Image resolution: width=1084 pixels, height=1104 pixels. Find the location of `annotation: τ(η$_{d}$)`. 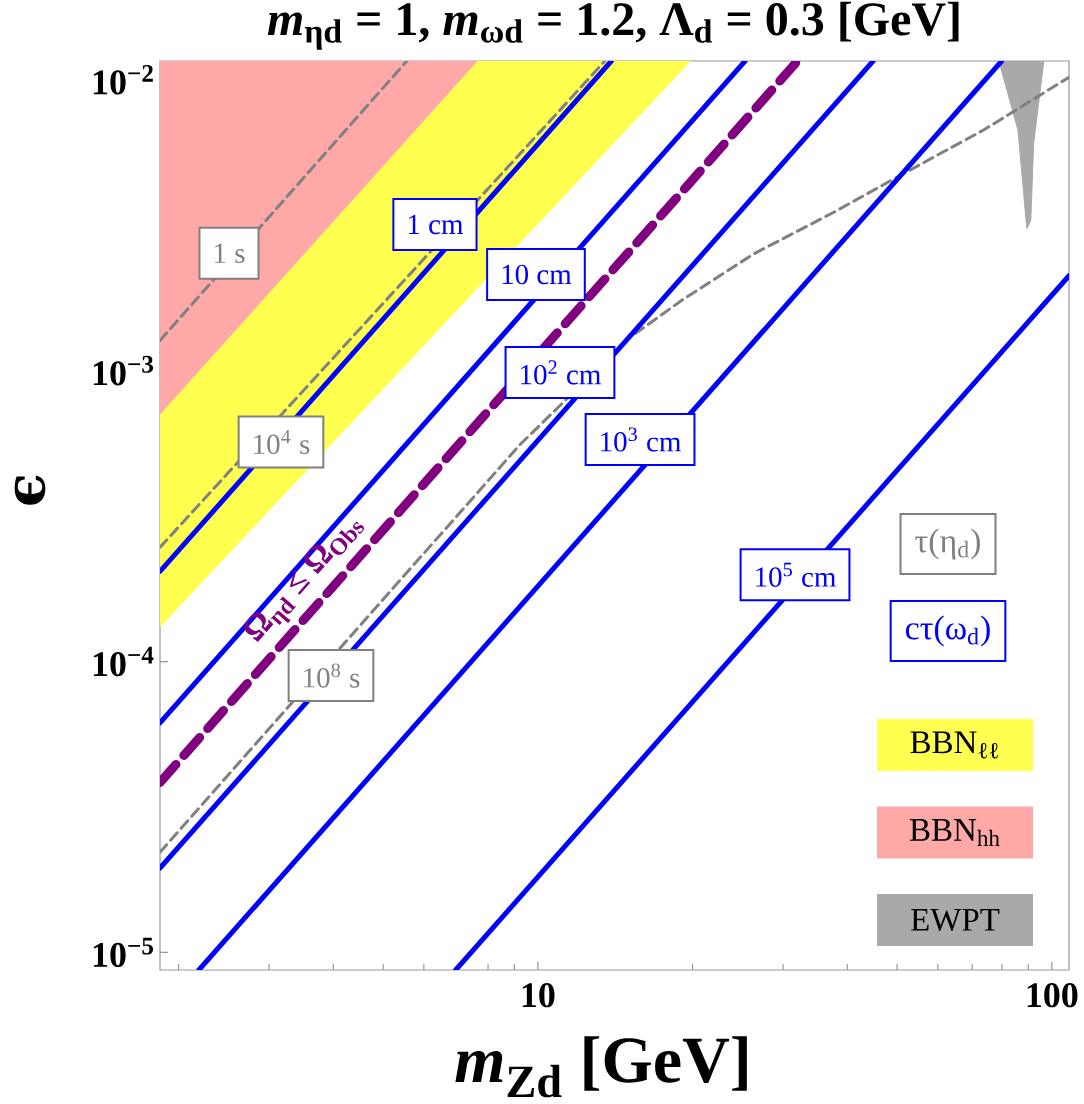

annotation: τ(η$_{d}$) is located at coordinates (947, 544).